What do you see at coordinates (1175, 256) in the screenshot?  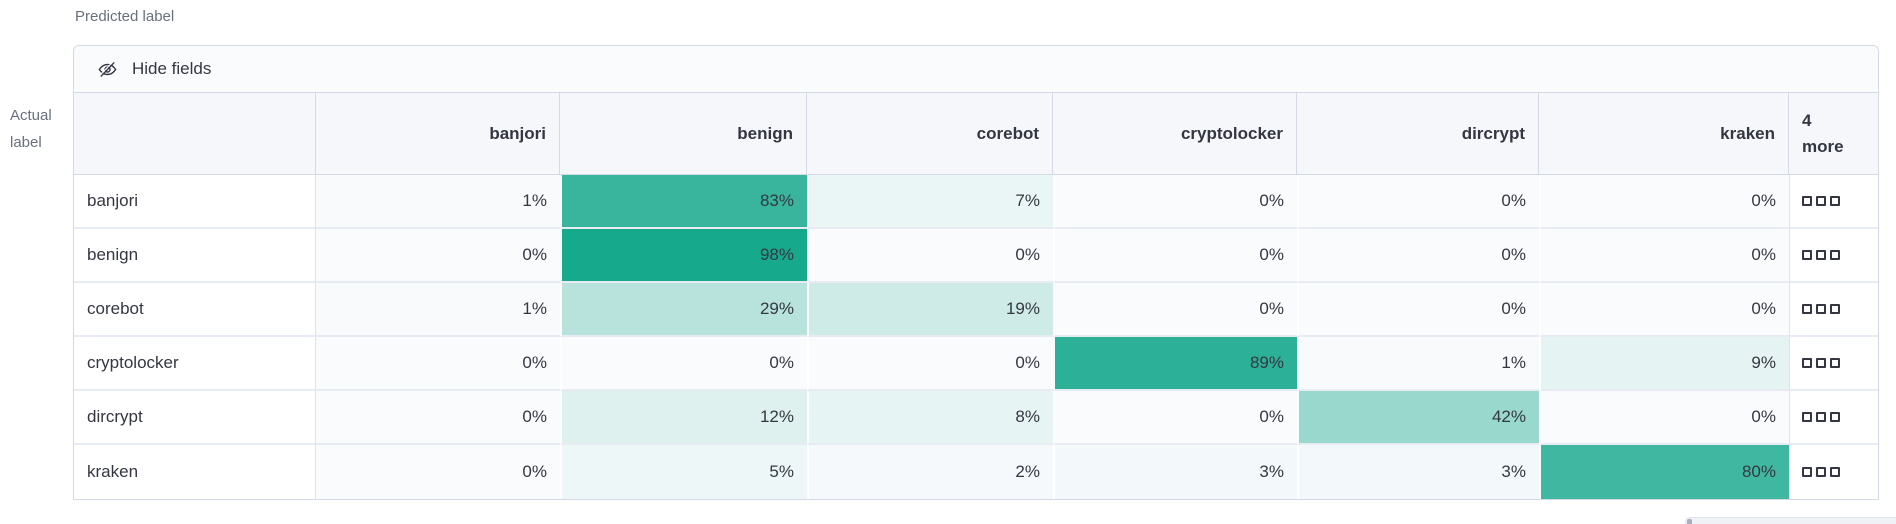 I see `matrix-cell-benign-cryptolocker: 0%` at bounding box center [1175, 256].